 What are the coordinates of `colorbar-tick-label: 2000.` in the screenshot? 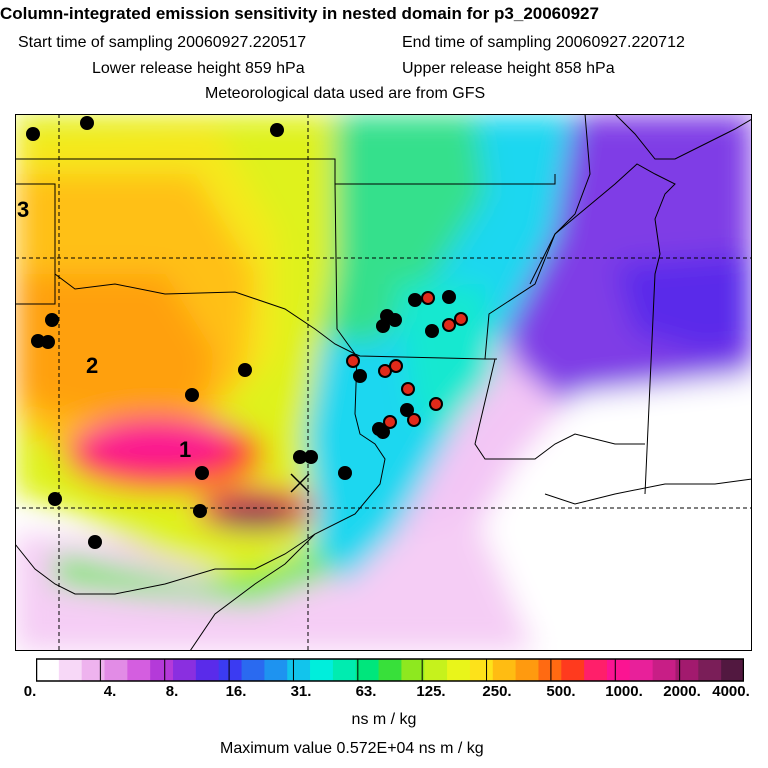 It's located at (682, 691).